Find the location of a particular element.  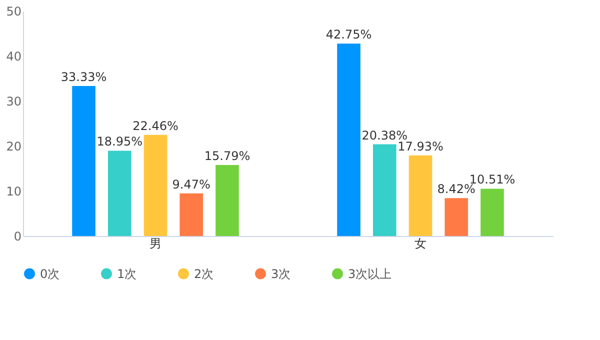

data-label: 8.42% is located at coordinates (456, 189).